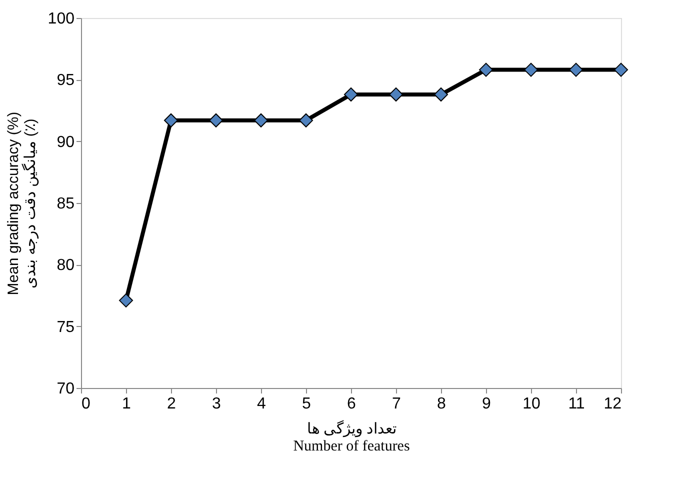  Describe the element at coordinates (576, 404) in the screenshot. I see `x-tick-label: 11` at that location.